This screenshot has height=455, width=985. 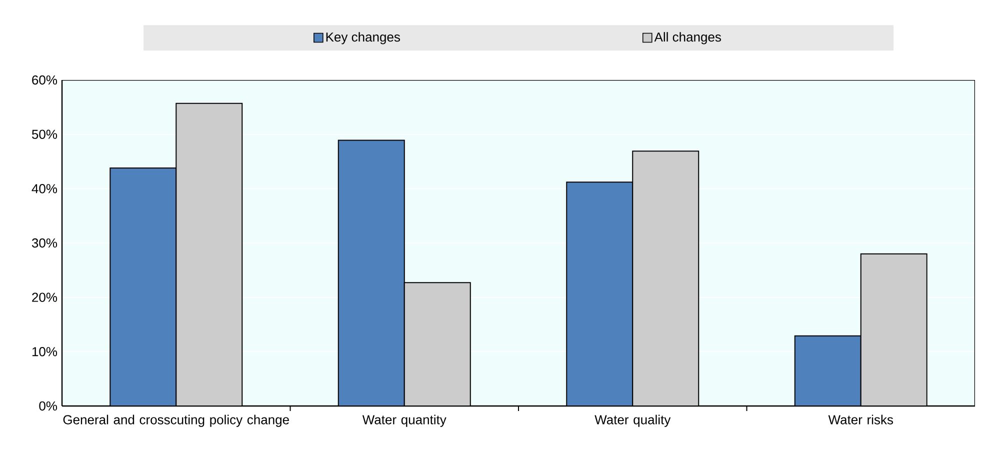 What do you see at coordinates (861, 419) in the screenshot?
I see `x-tick-label: Water risks` at bounding box center [861, 419].